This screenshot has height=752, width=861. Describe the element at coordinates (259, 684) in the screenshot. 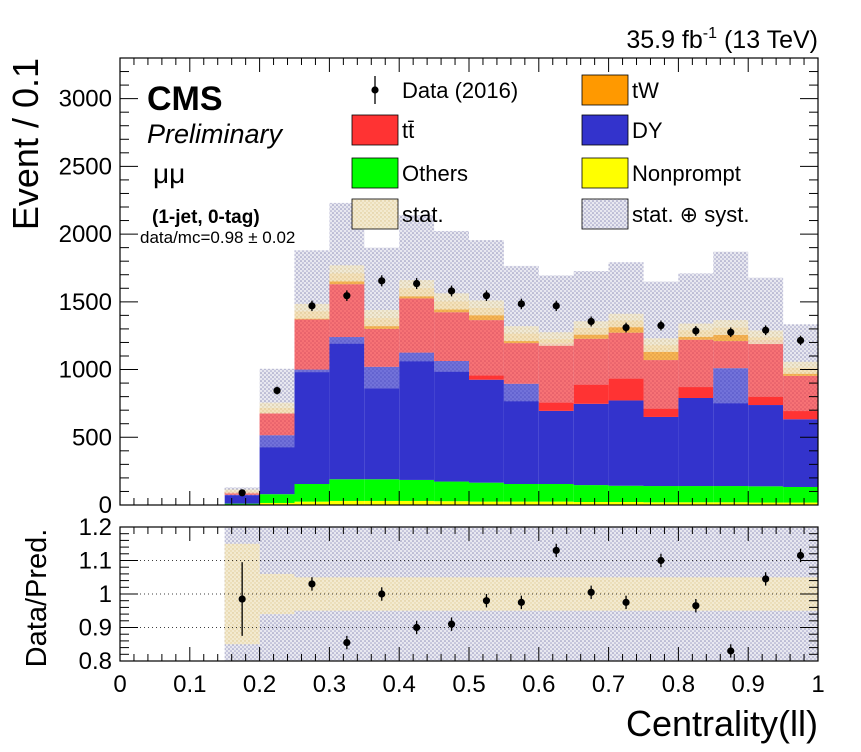

I see `x-tick-label: 0.2` at that location.